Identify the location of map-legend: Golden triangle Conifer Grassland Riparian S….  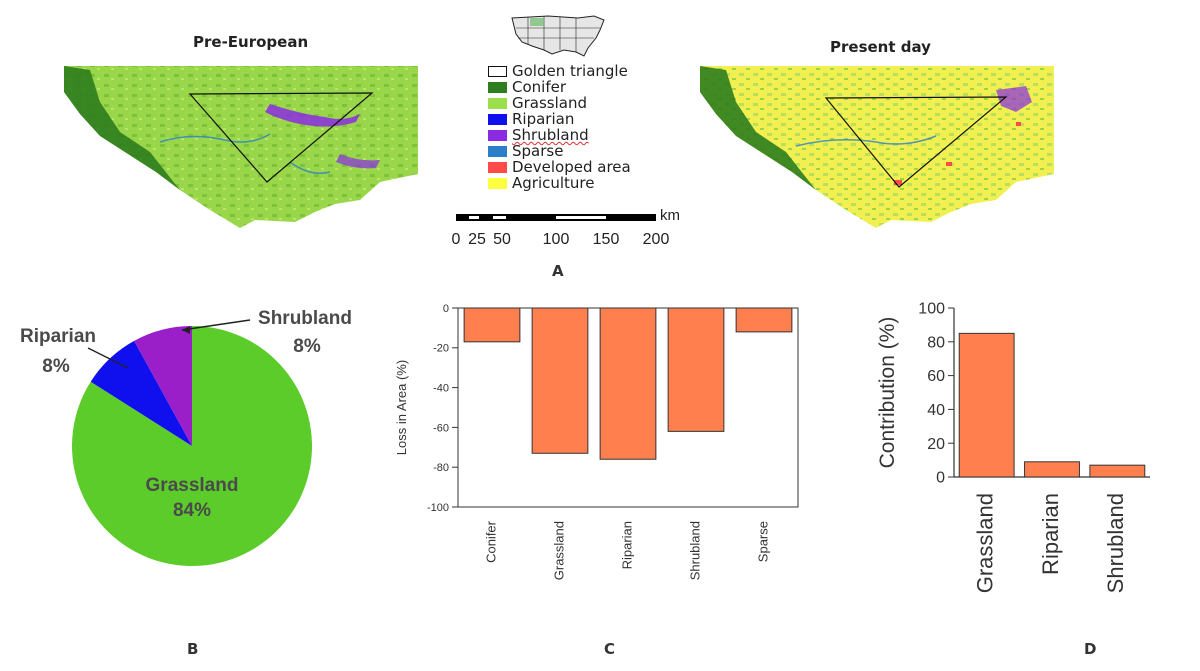
(578, 127).